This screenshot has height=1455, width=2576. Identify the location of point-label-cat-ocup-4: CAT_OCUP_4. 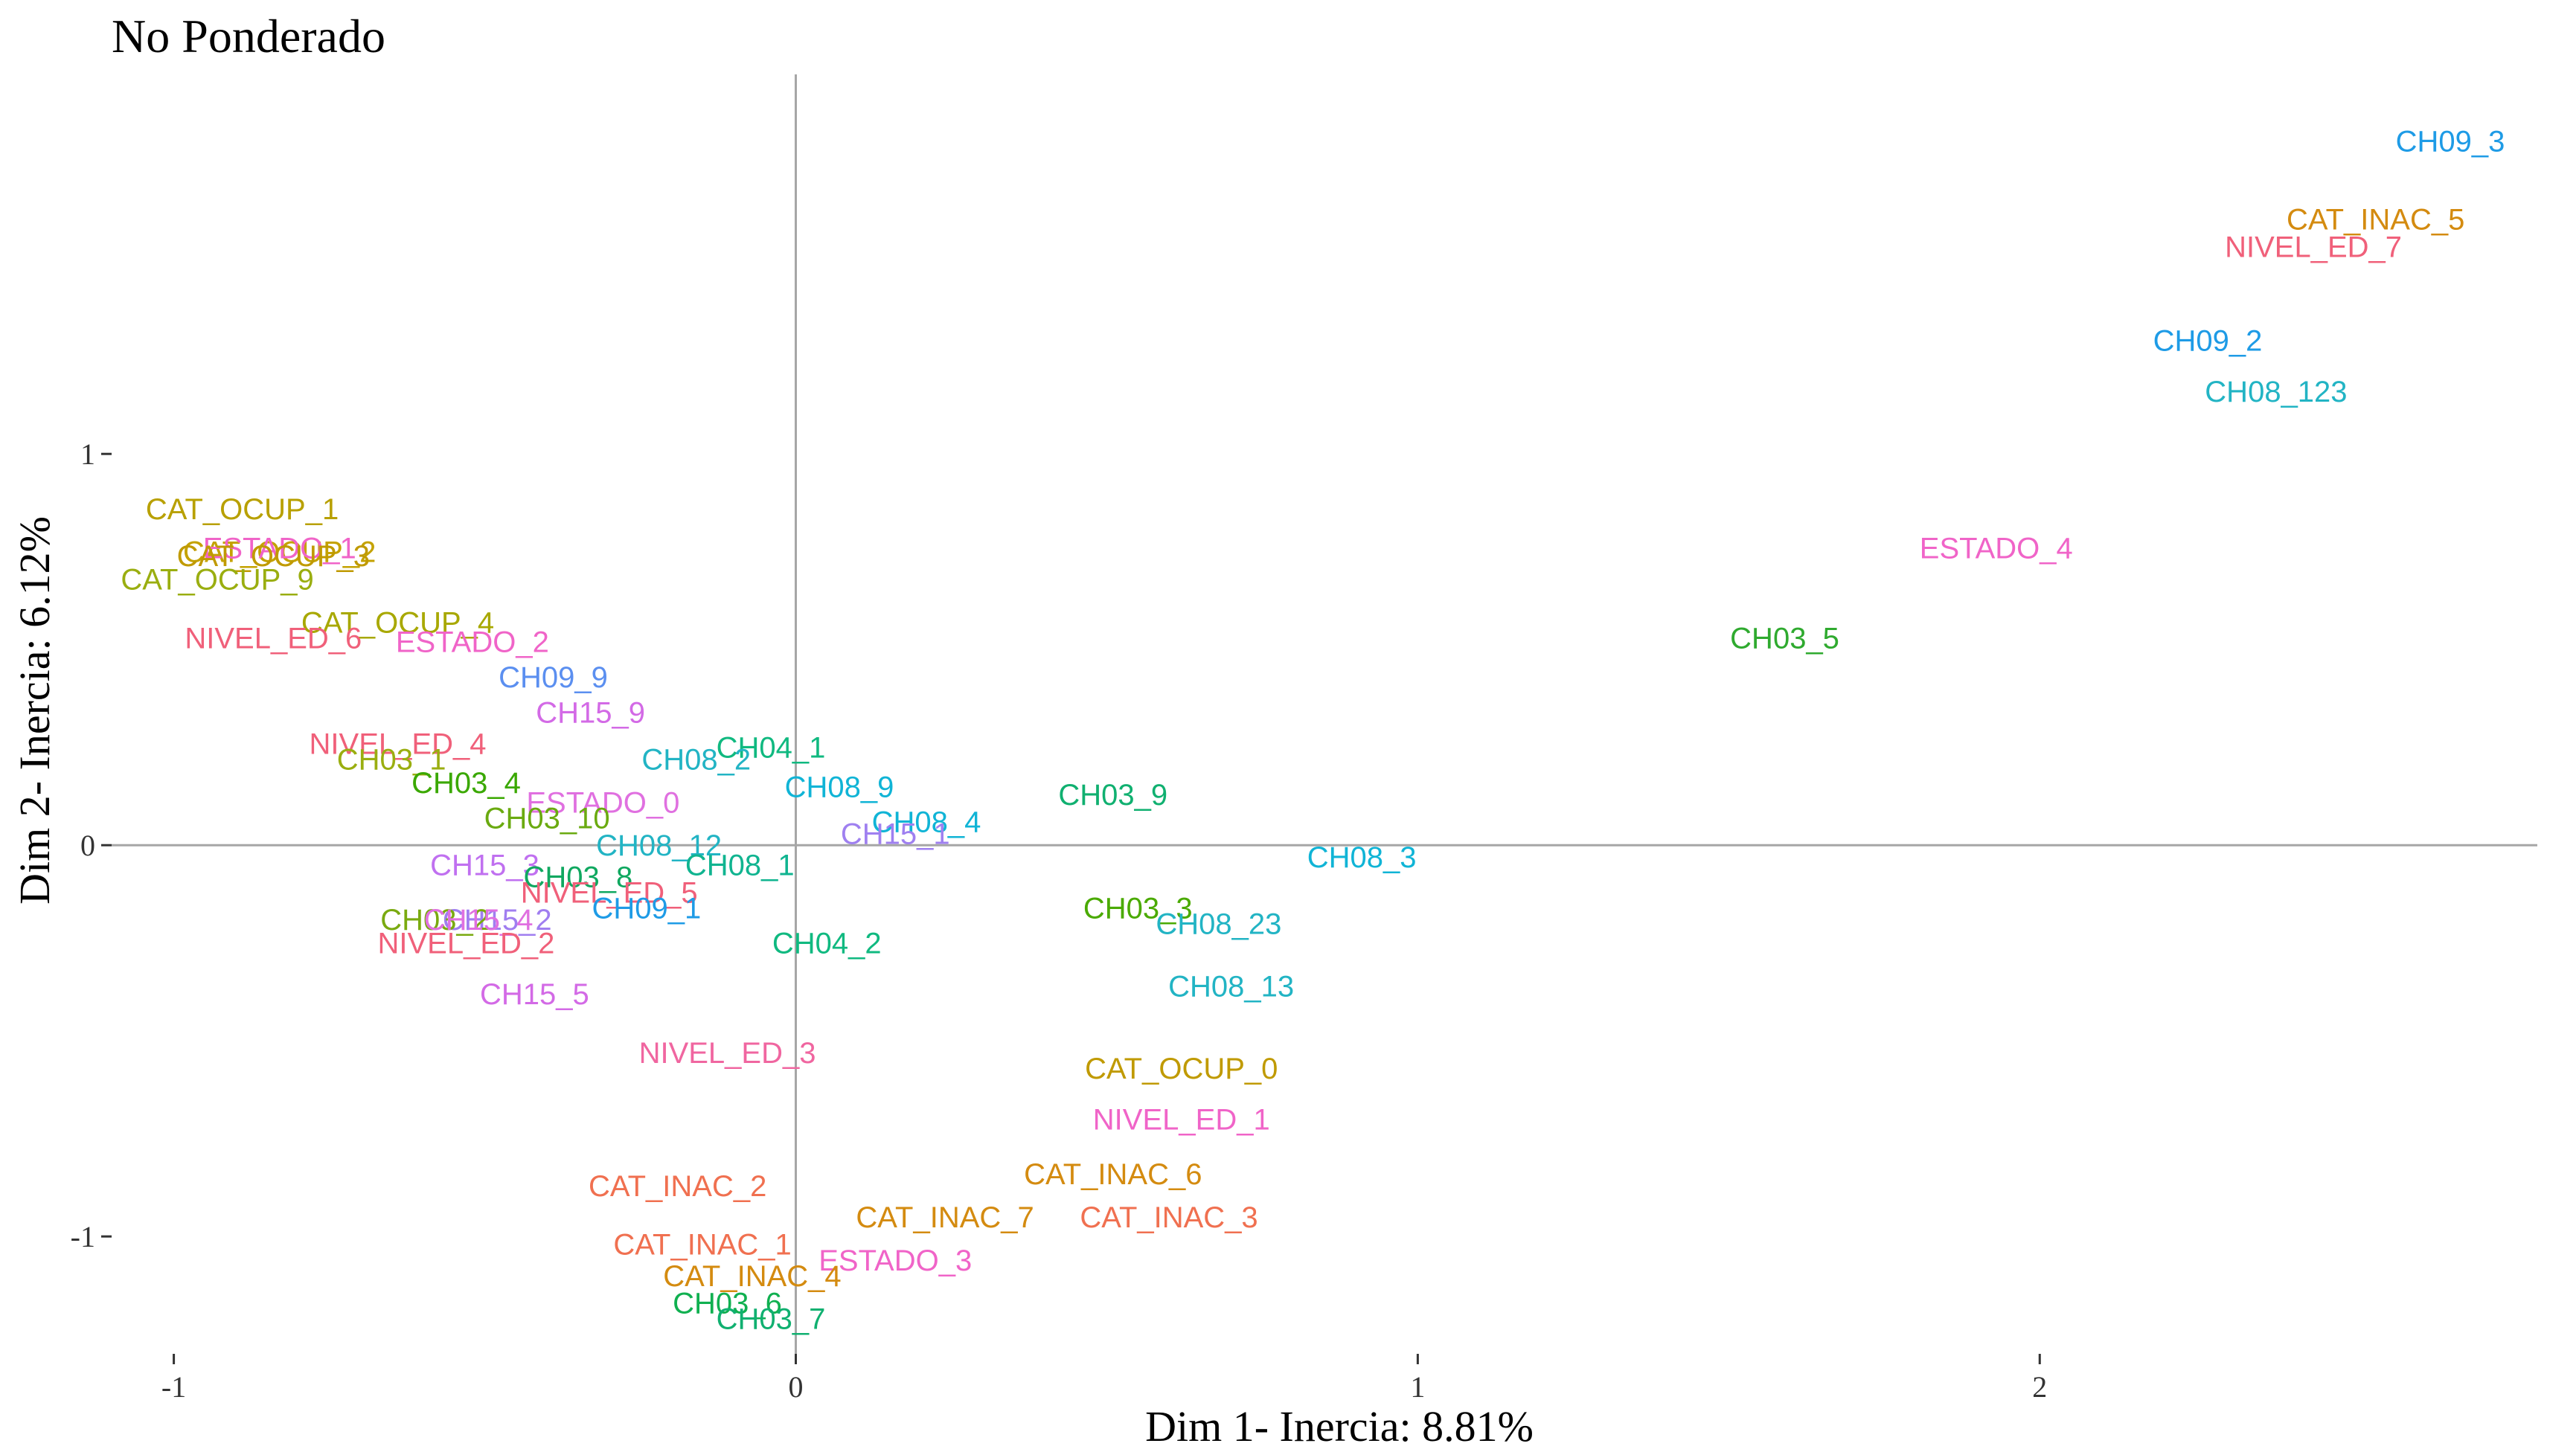
(397, 623).